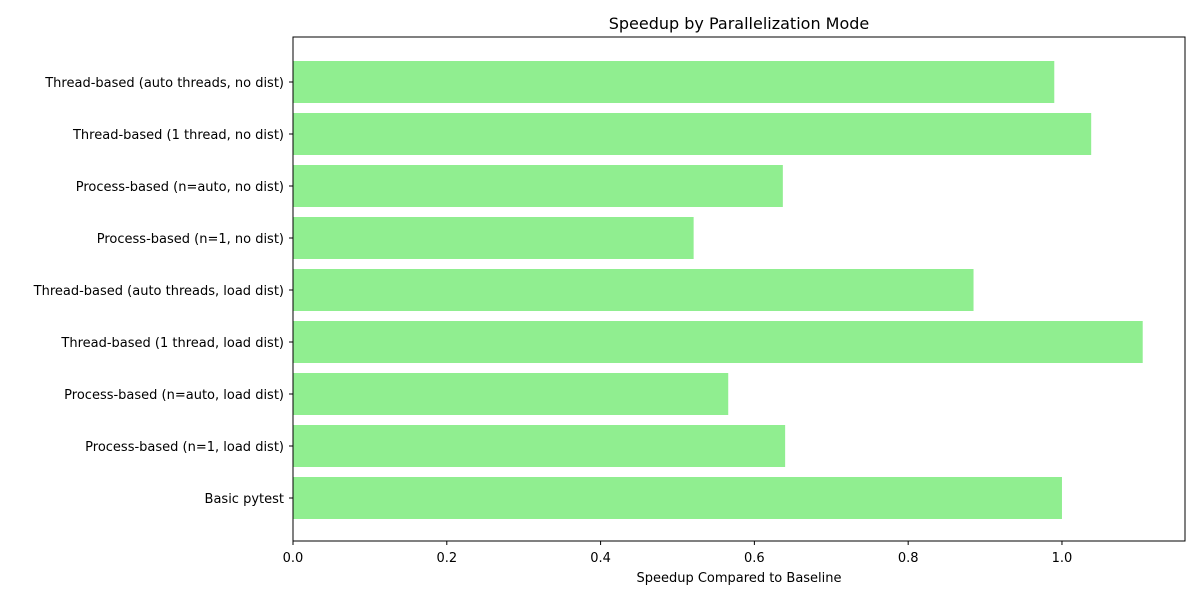 This screenshot has width=1200, height=604. I want to click on y-tick-label: Process-based (n=1, no dist), so click(190, 239).